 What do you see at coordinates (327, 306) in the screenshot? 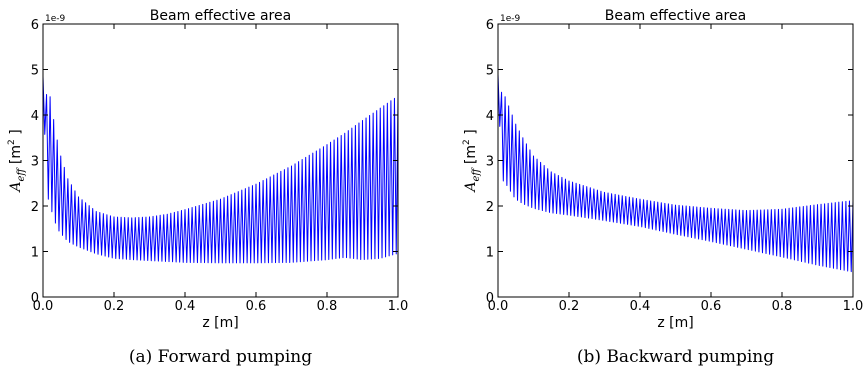
I see `chart-0-x-tick-label-4: 0.8` at bounding box center [327, 306].